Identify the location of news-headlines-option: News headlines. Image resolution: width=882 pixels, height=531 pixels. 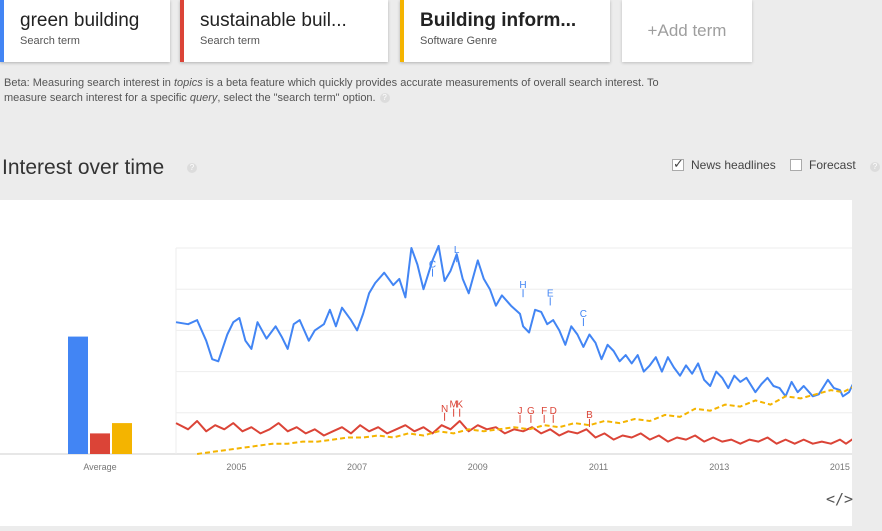
(724, 164).